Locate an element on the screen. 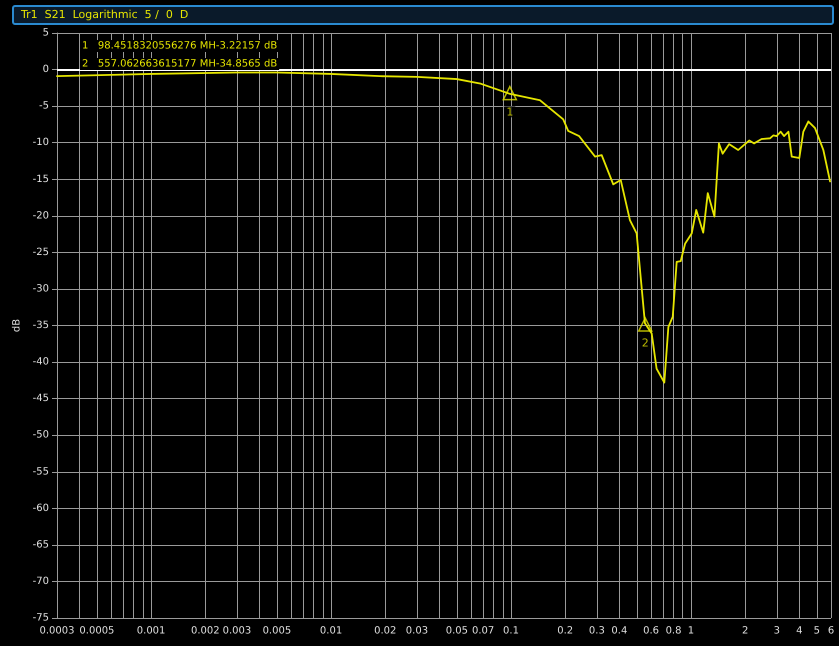 This screenshot has width=839, height=646. y-tick-label: -5 is located at coordinates (44, 106).